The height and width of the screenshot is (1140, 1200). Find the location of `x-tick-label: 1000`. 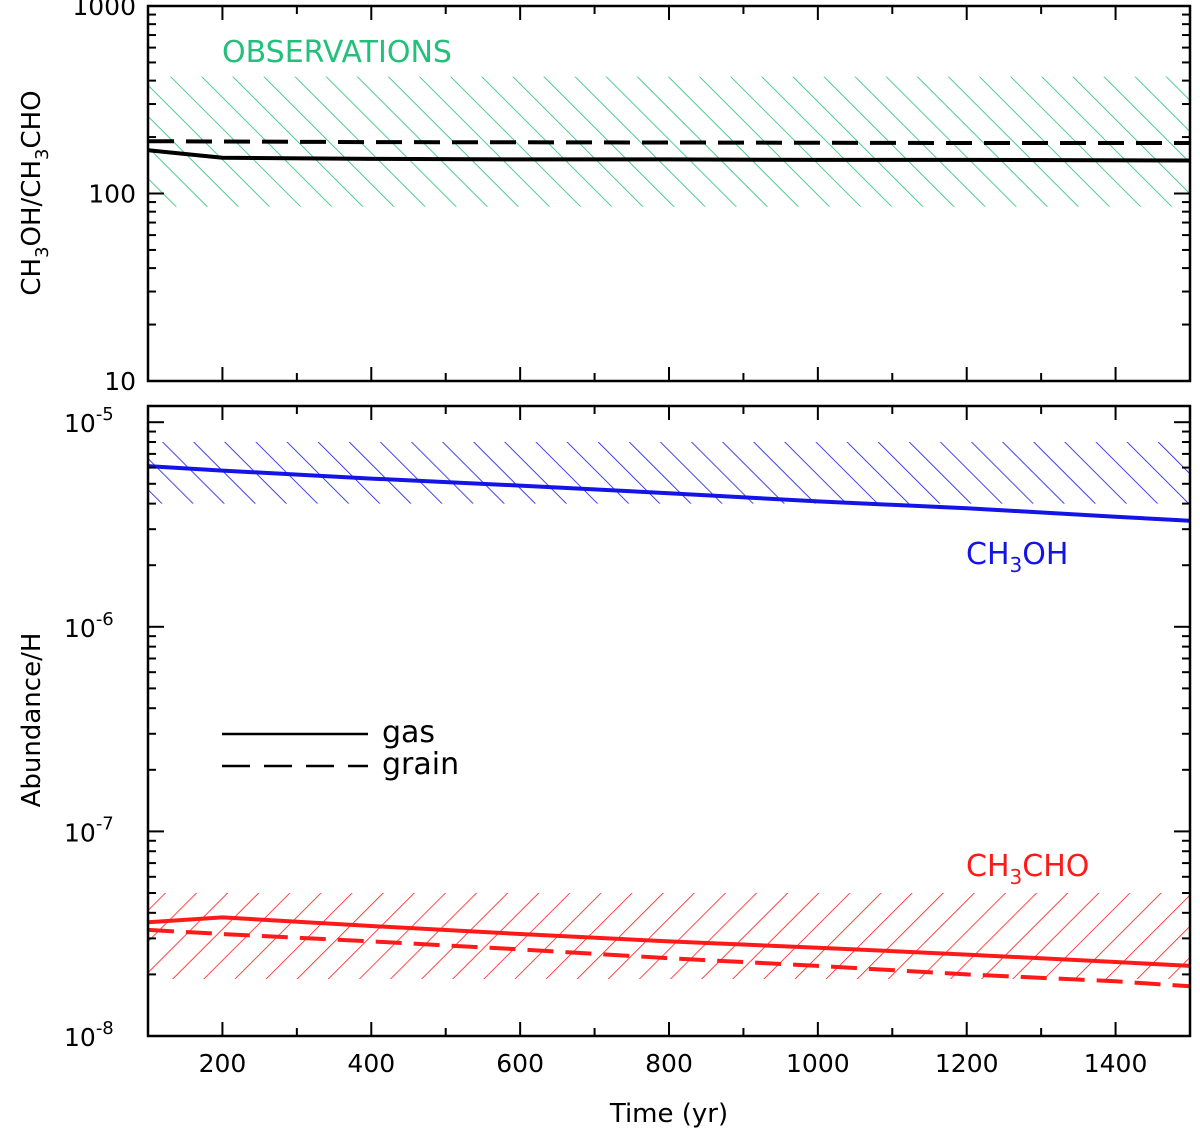

x-tick-label: 1000 is located at coordinates (818, 1063).